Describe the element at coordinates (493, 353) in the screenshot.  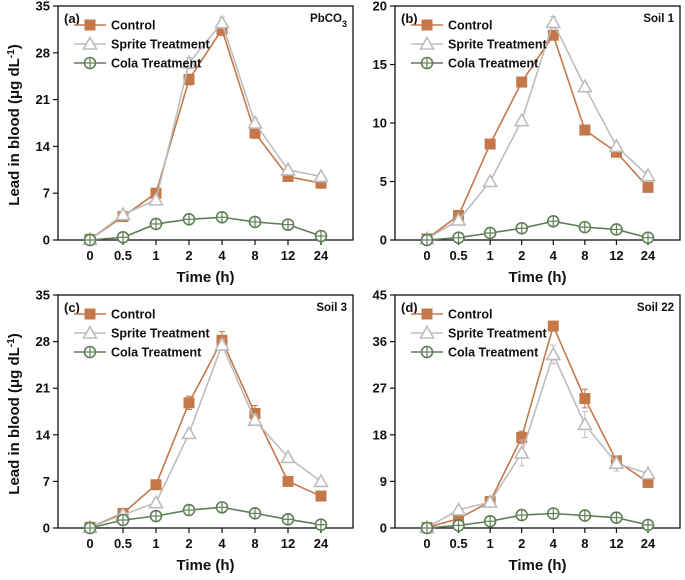
I see `legend-label: Cola Treatment` at that location.